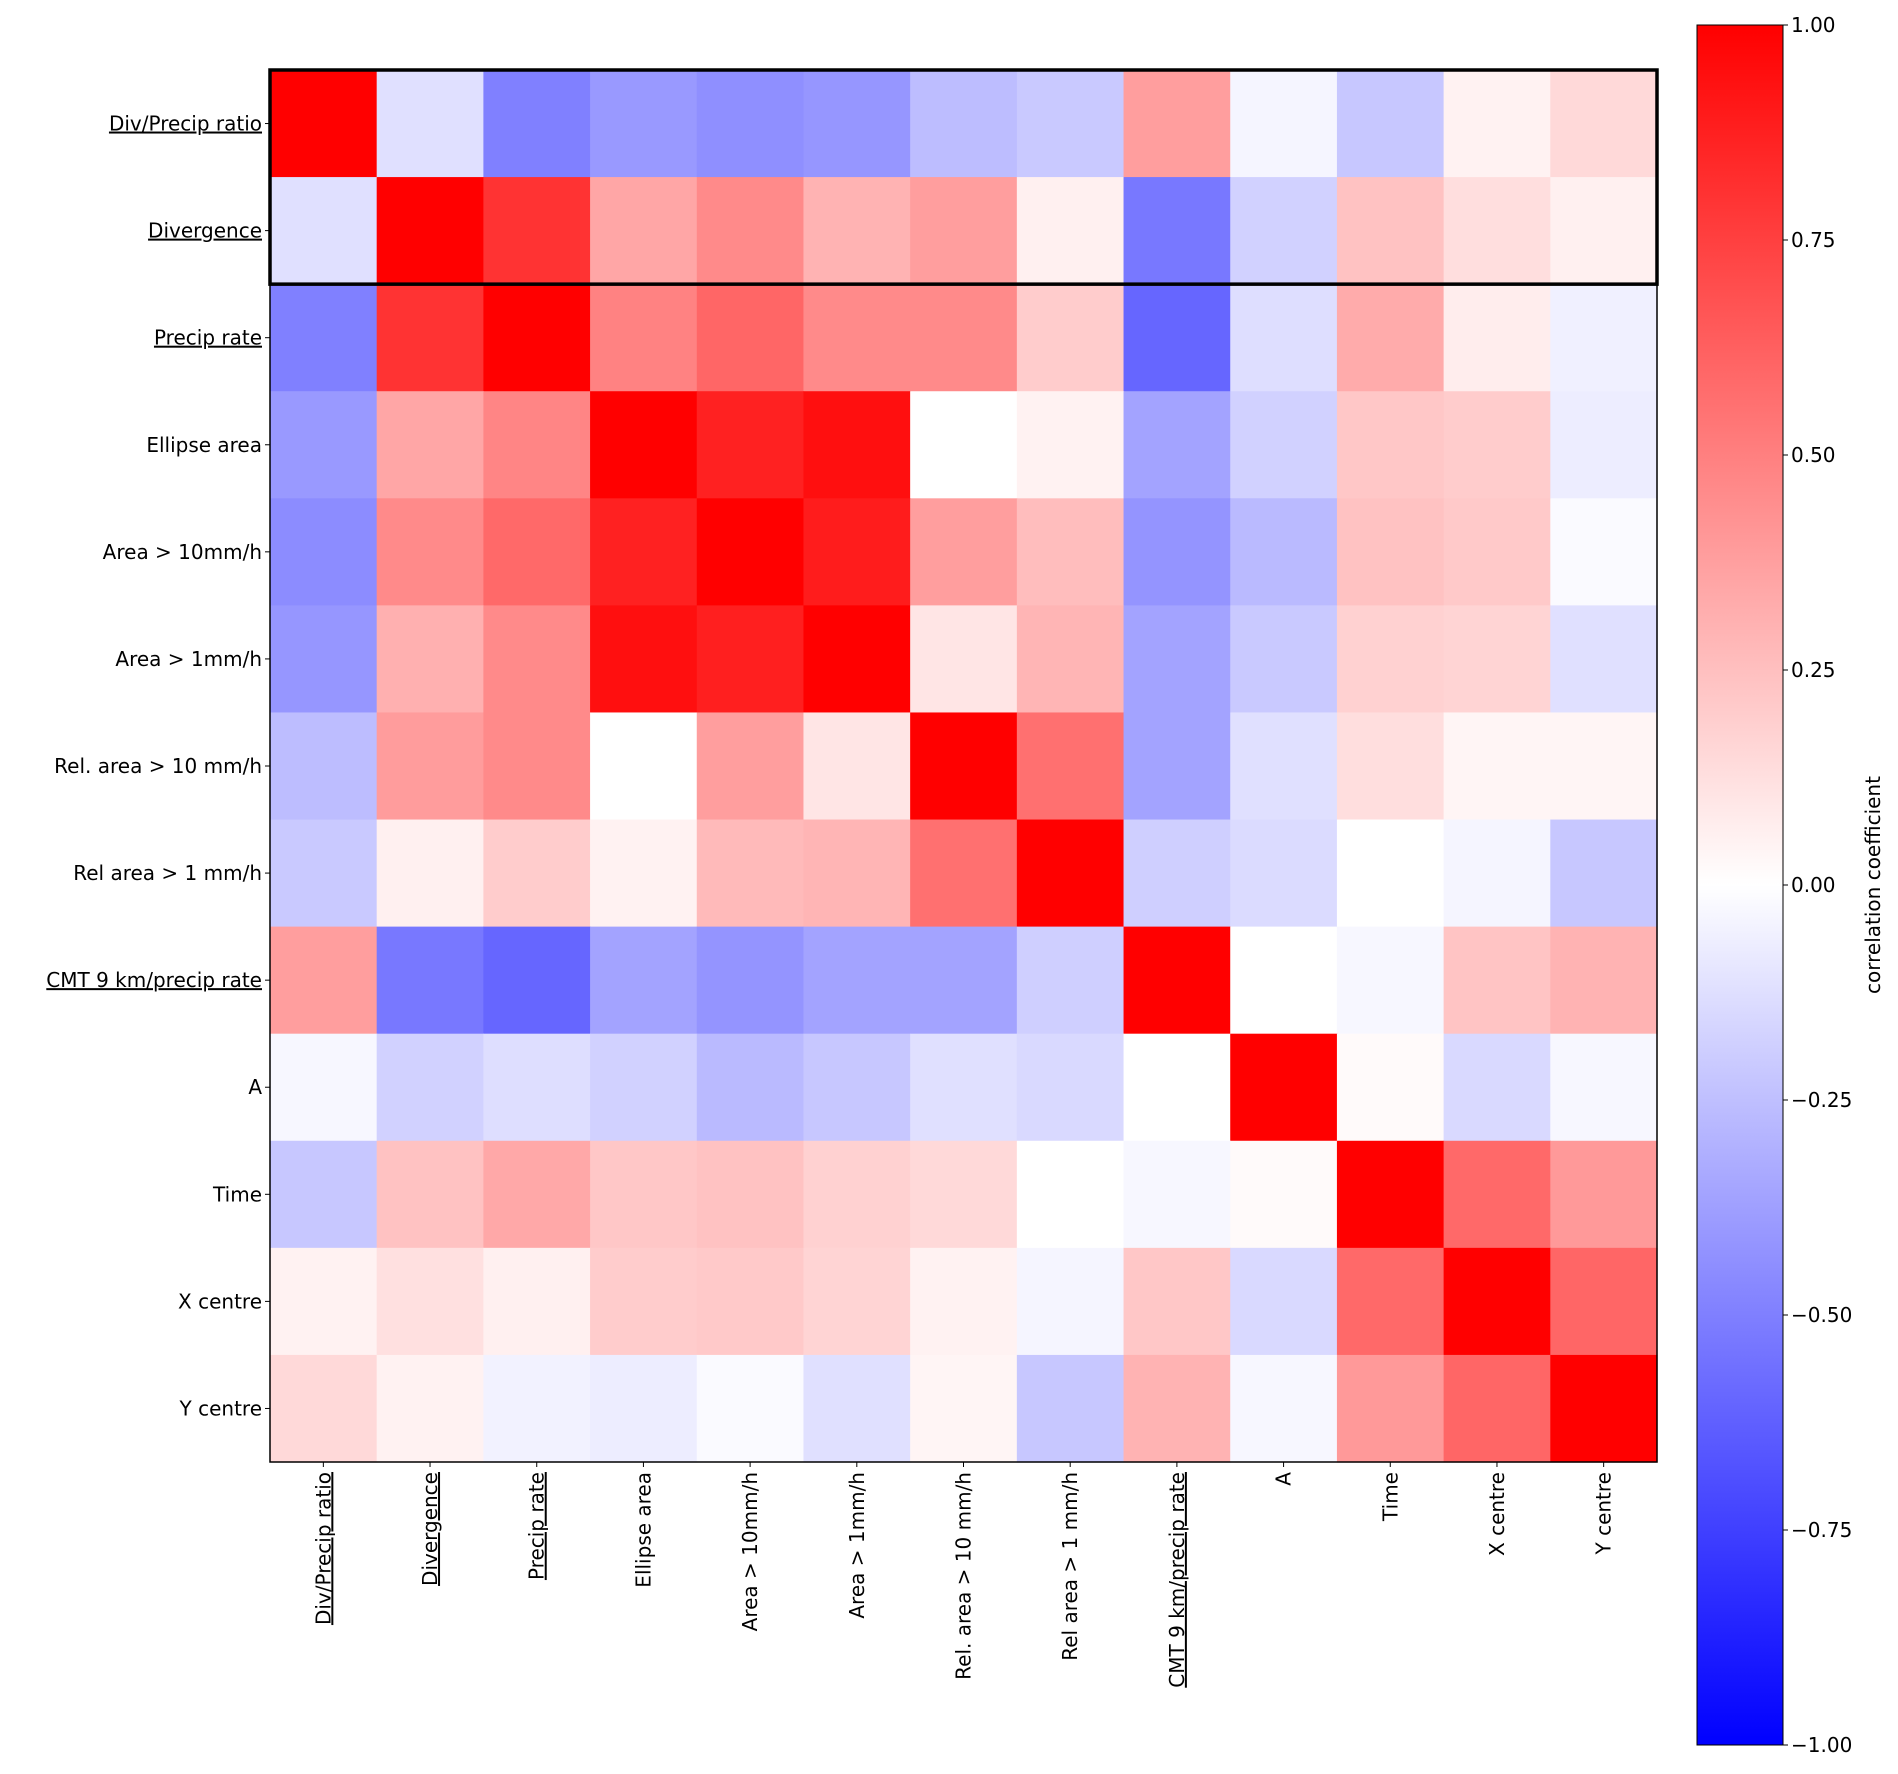 The image size is (1898, 1774). Describe the element at coordinates (1821, 1315) in the screenshot. I see `colorbar-tick-label: −0.50` at that location.